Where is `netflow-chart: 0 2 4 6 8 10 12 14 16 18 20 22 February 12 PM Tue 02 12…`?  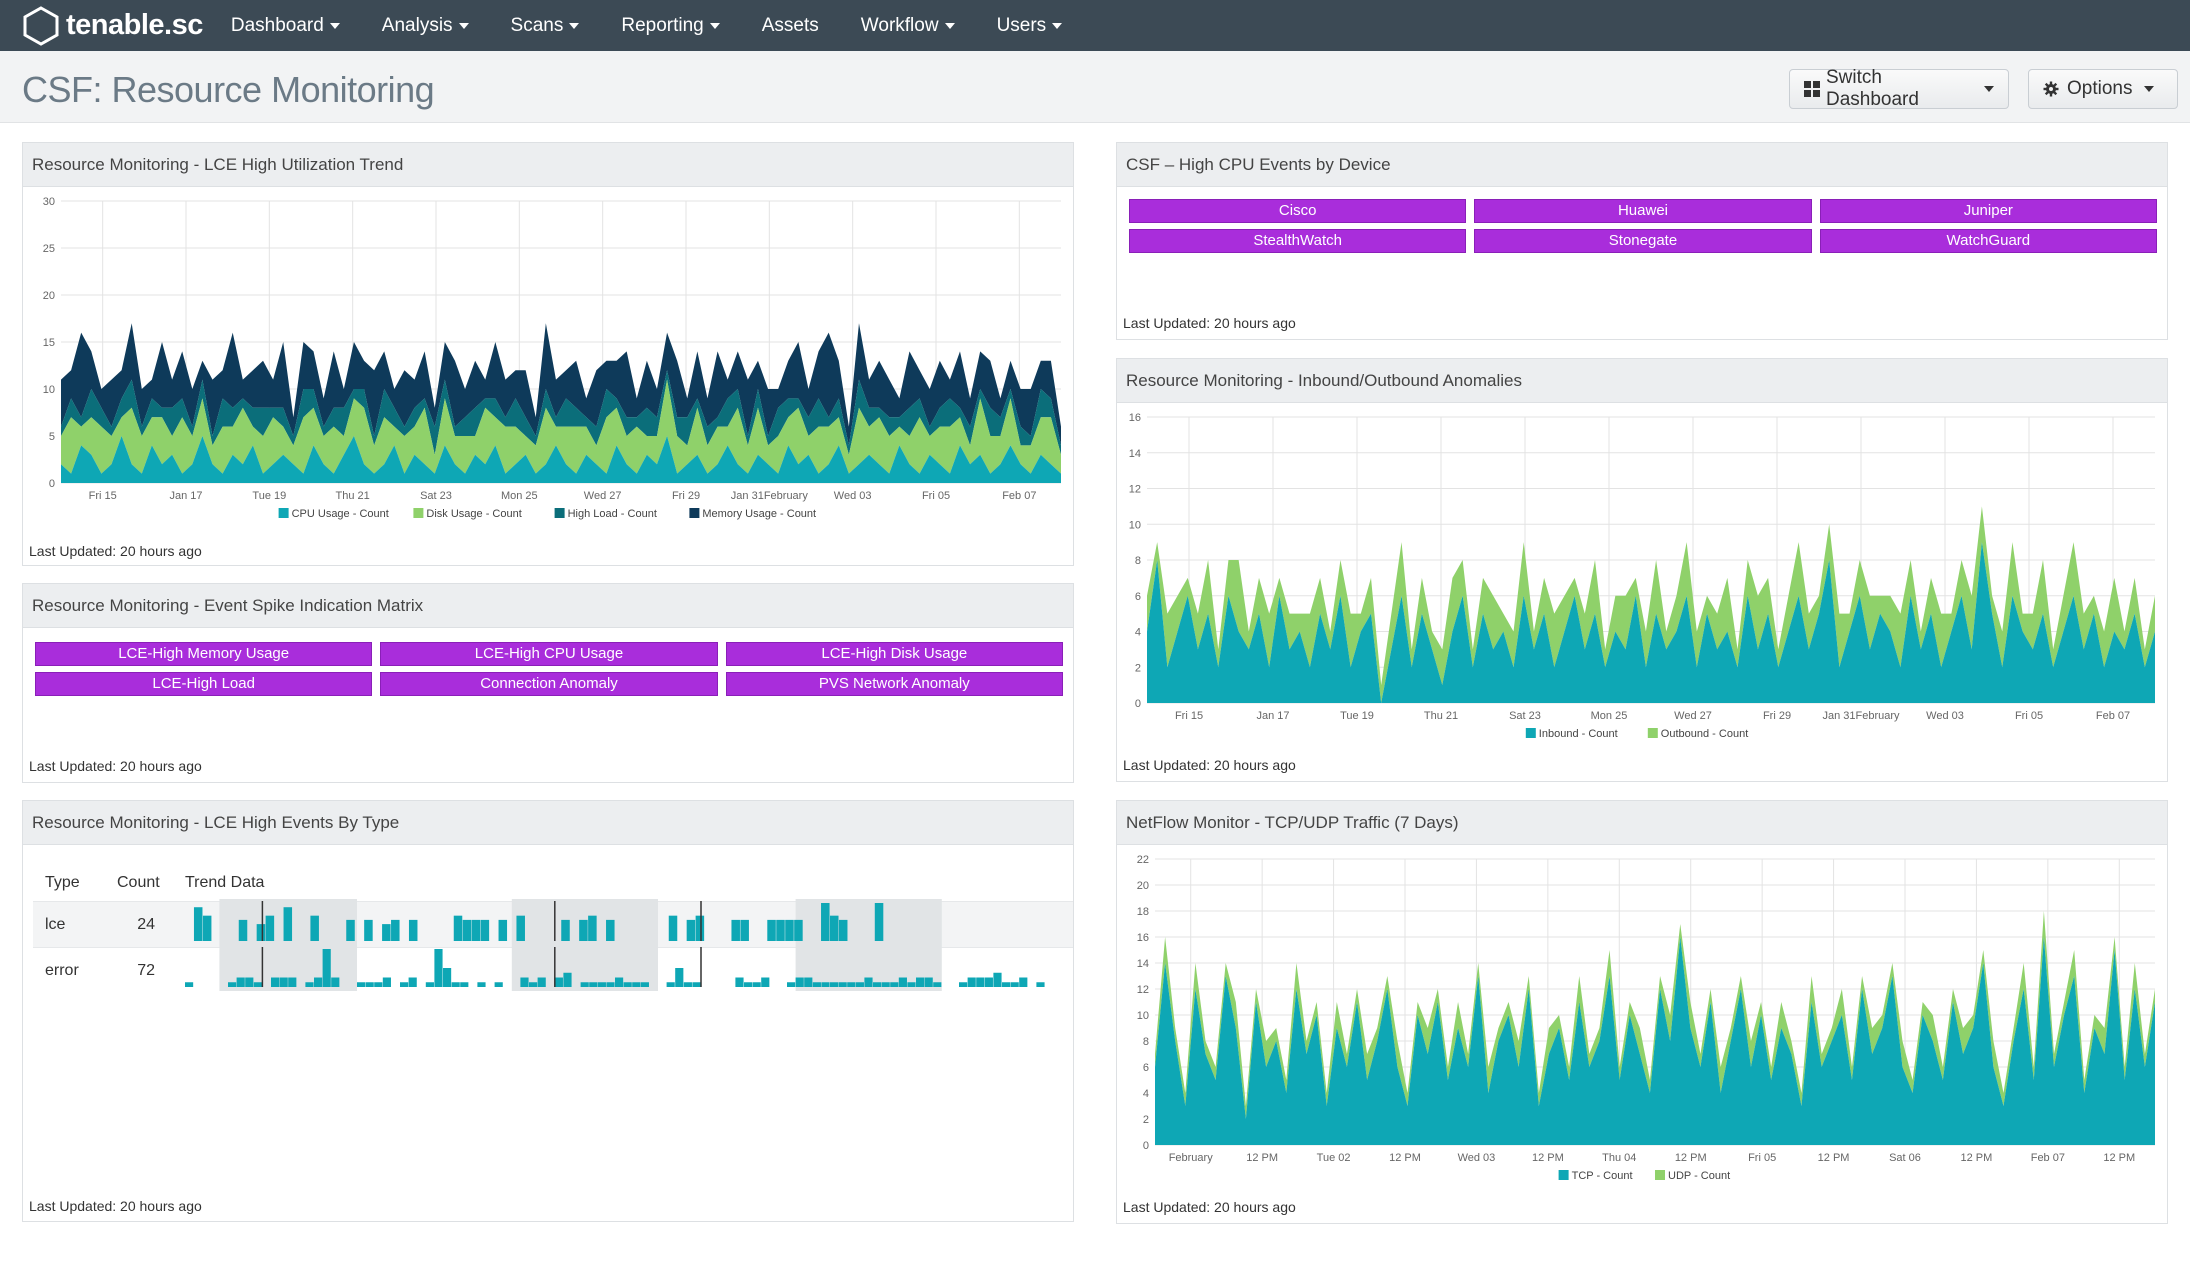
netflow-chart: 0 2 4 6 8 10 12 14 16 18 20 22 February 12 PM Tue 02 12… is located at coordinates (1642, 1019).